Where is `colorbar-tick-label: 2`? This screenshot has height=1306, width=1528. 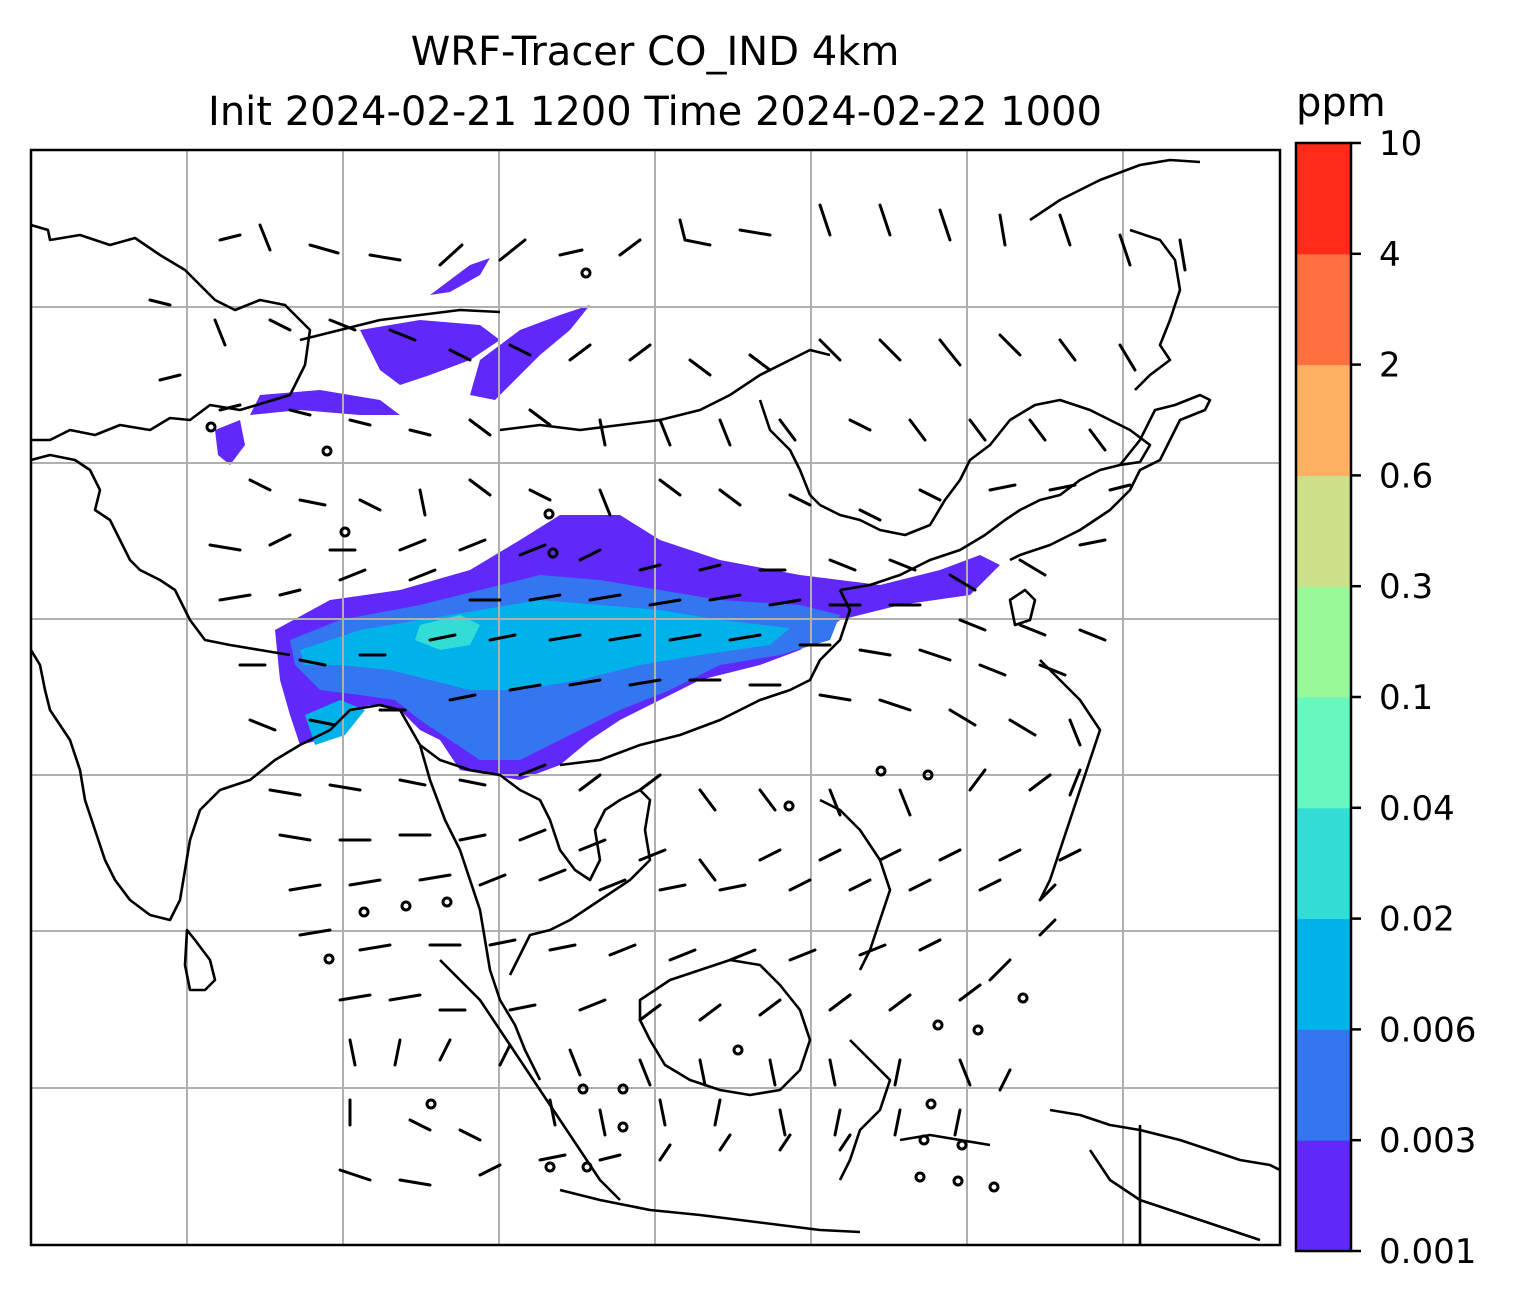 colorbar-tick-label: 2 is located at coordinates (1390, 366).